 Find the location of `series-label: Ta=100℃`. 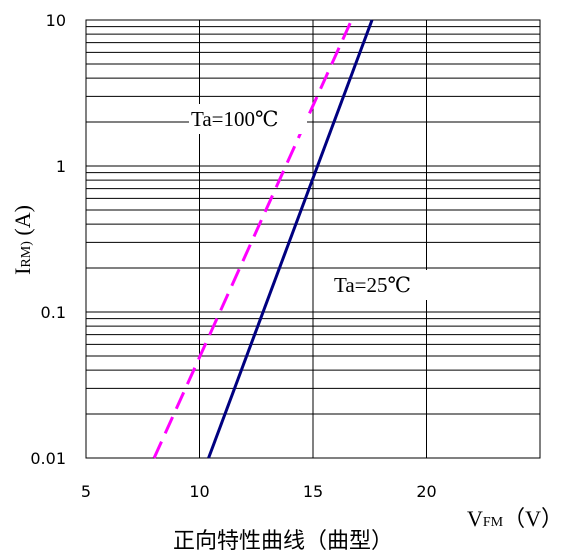

series-label: Ta=100℃ is located at coordinates (235, 119).